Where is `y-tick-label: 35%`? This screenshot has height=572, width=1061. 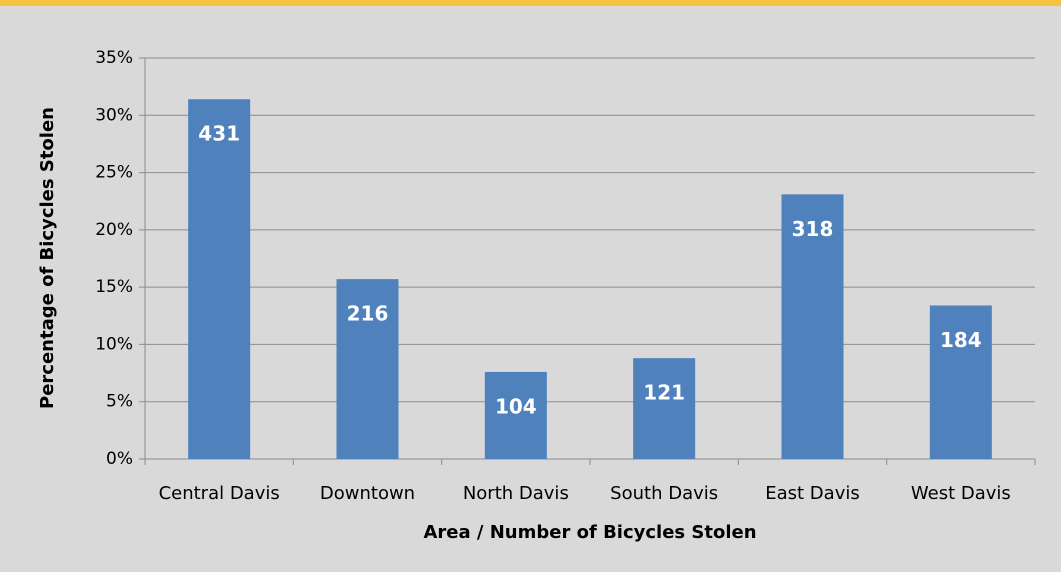 y-tick-label: 35% is located at coordinates (114, 58).